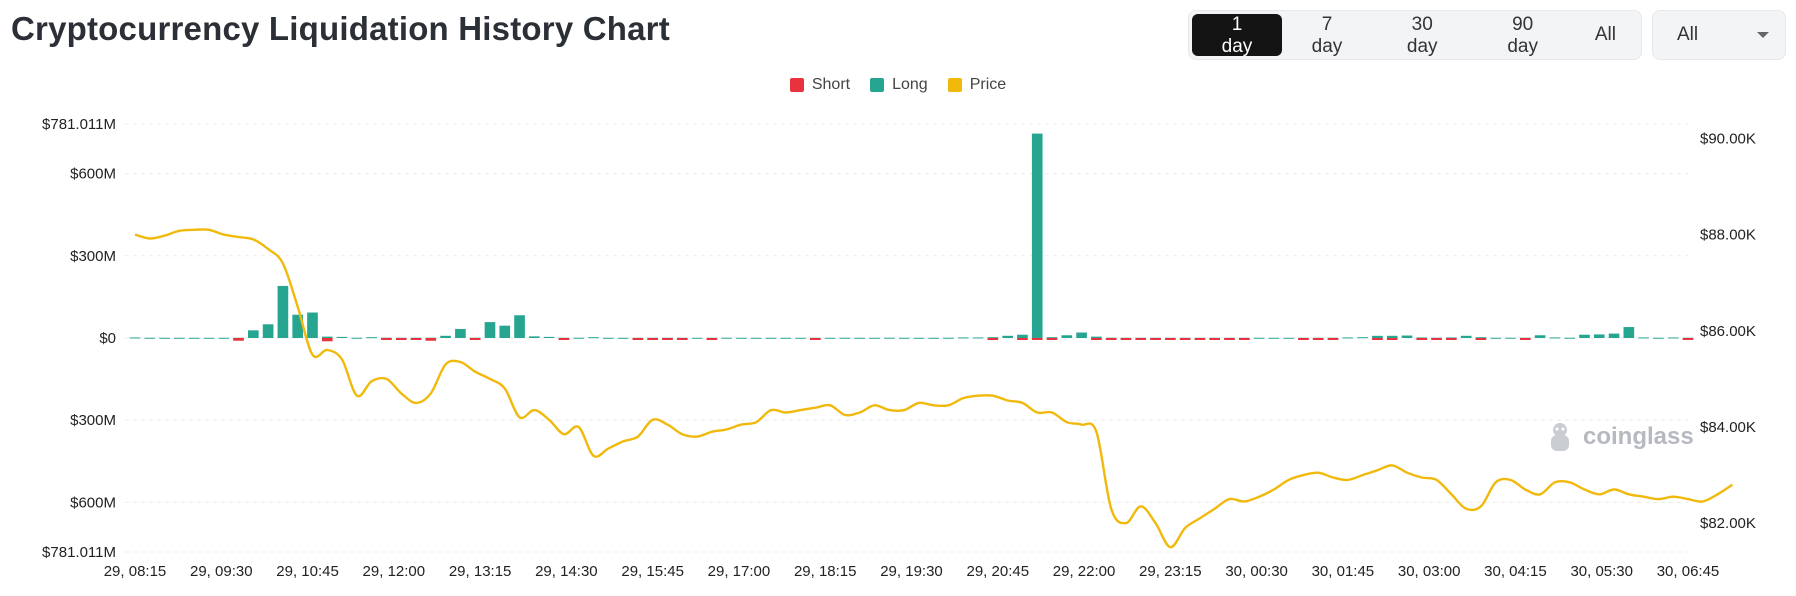 This screenshot has height=596, width=1796. I want to click on legend-item-long: Long, so click(899, 85).